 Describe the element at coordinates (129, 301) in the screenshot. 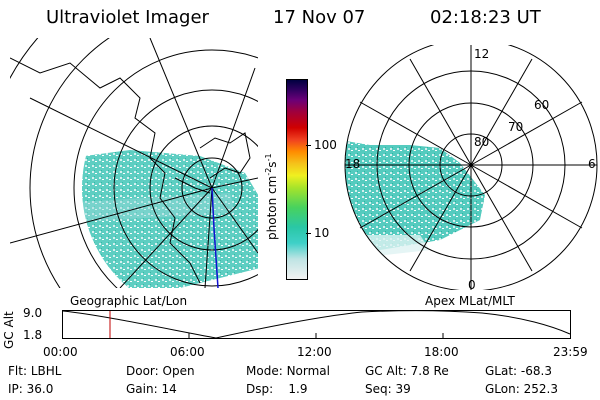

I see `geographic-caption: Geographic Lat/Lon` at that location.